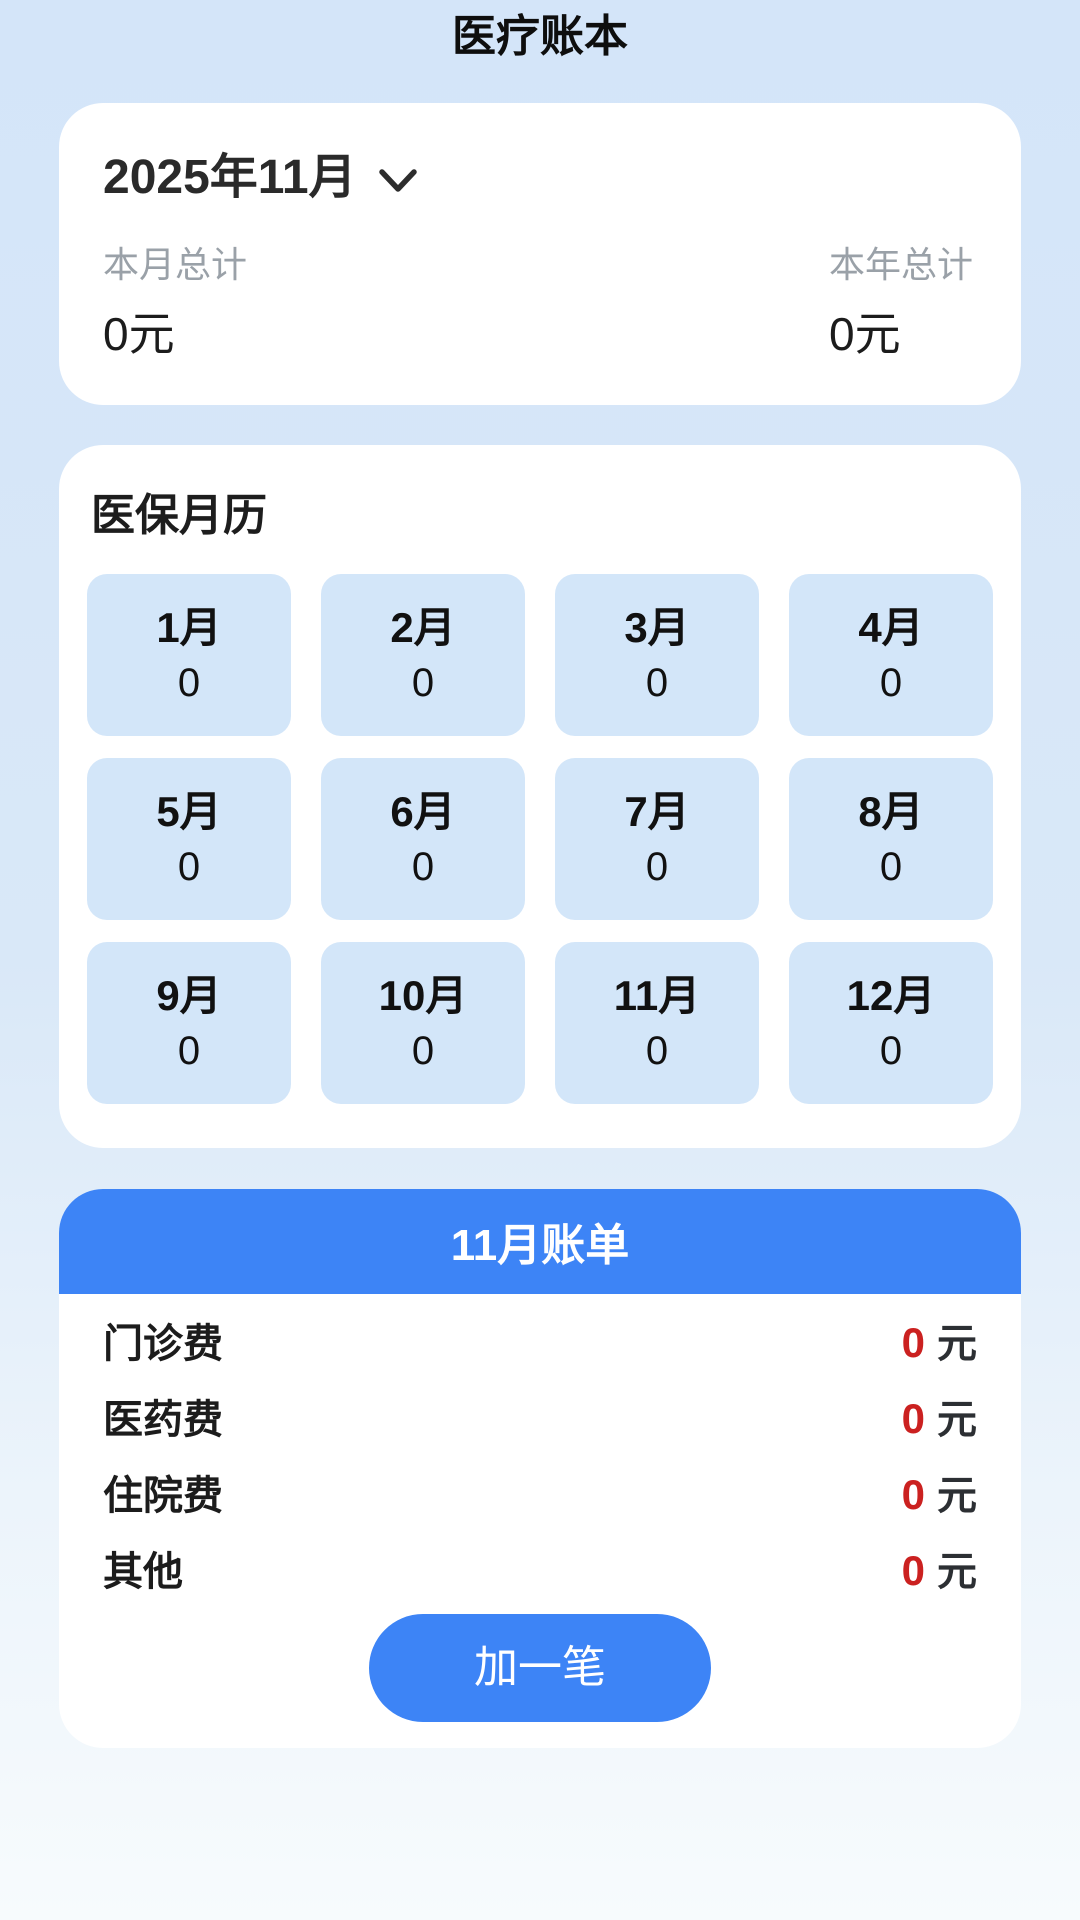 The width and height of the screenshot is (1080, 1920). What do you see at coordinates (423, 838) in the screenshot?
I see `month-tile-jun: 6月 0` at bounding box center [423, 838].